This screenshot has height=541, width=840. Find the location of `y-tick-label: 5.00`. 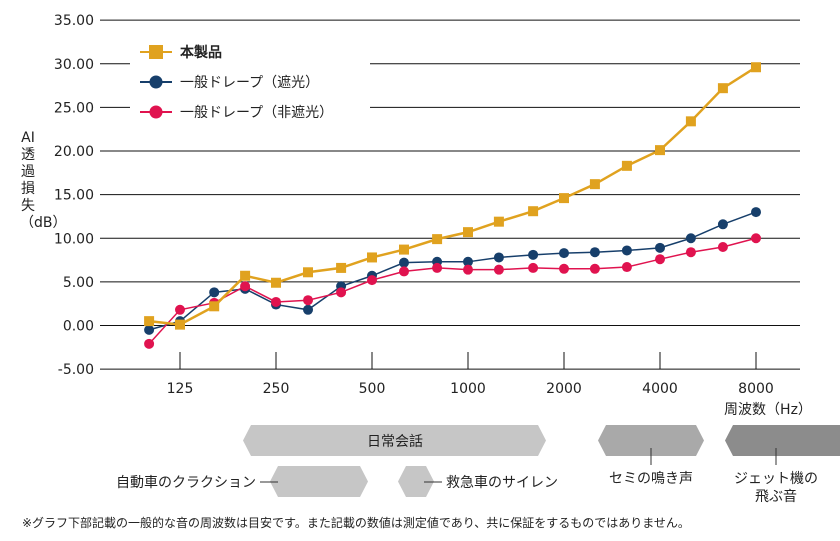

y-tick-label: 5.00 is located at coordinates (78, 283).